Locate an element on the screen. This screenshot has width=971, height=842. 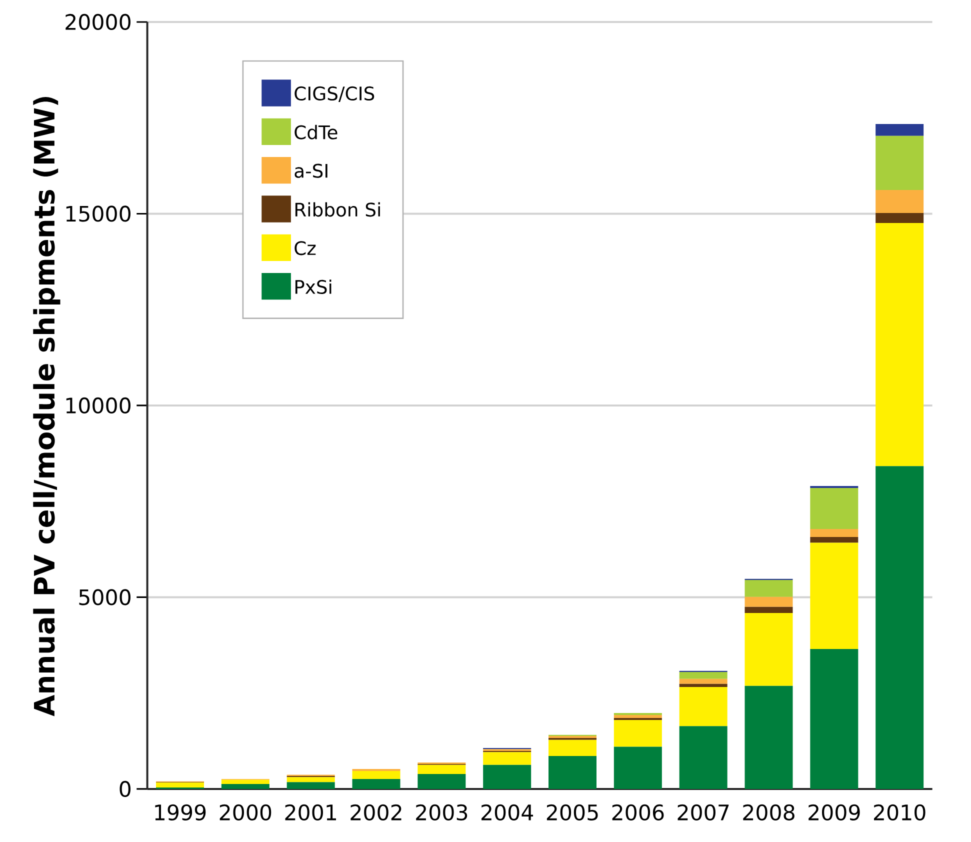
x-tick-label: 2005 is located at coordinates (572, 812).